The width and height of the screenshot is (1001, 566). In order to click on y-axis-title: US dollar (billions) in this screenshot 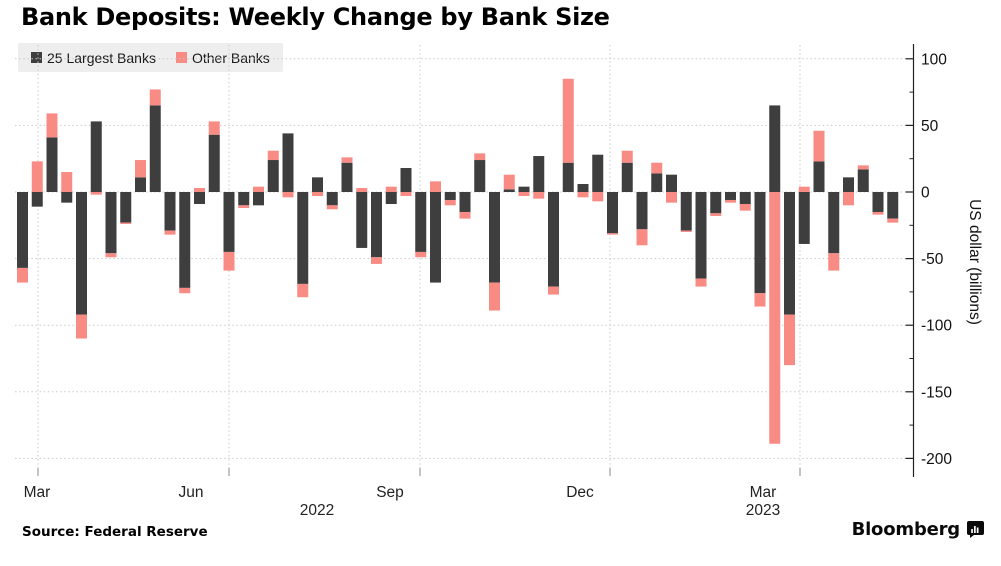, I will do `click(974, 262)`.